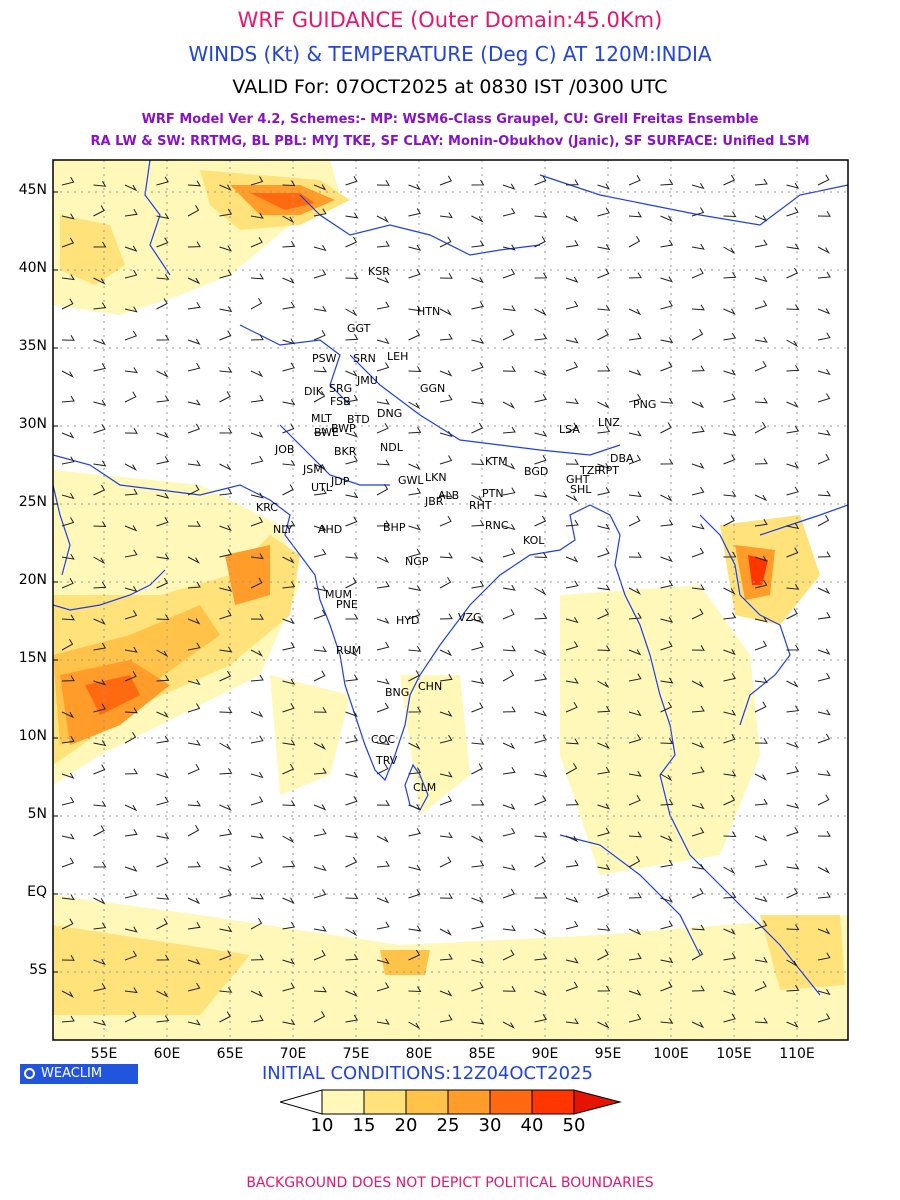 Image resolution: width=900 pixels, height=1200 pixels. I want to click on station-htn: HTN, so click(428, 311).